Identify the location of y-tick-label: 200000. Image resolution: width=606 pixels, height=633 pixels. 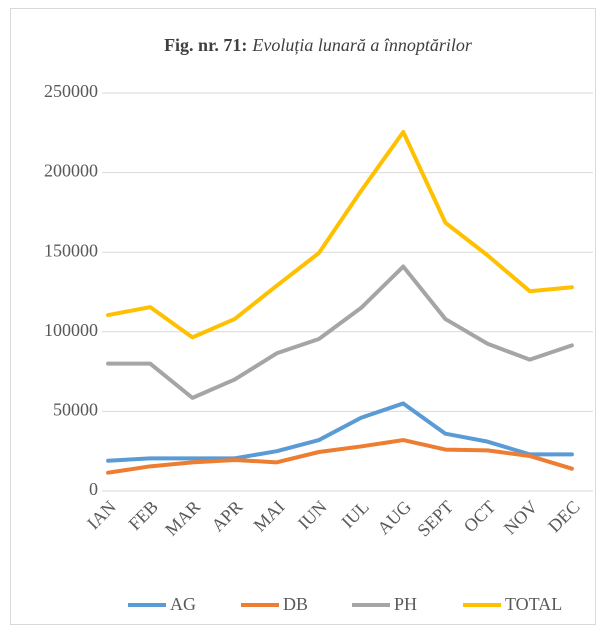
(71, 171).